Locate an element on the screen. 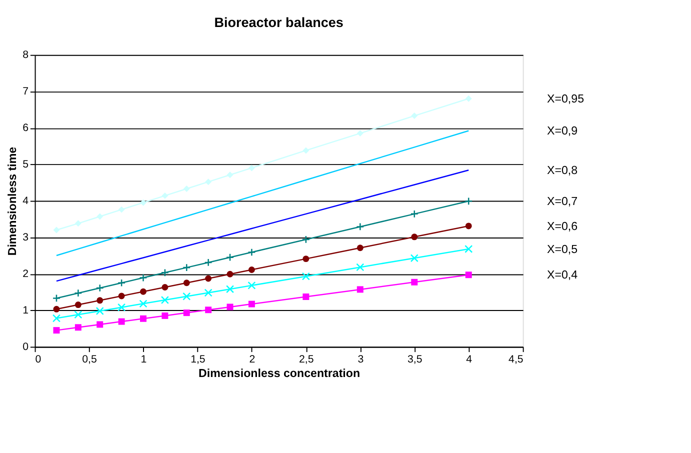 The height and width of the screenshot is (453, 691). y-tick-label: 8 is located at coordinates (25, 55).